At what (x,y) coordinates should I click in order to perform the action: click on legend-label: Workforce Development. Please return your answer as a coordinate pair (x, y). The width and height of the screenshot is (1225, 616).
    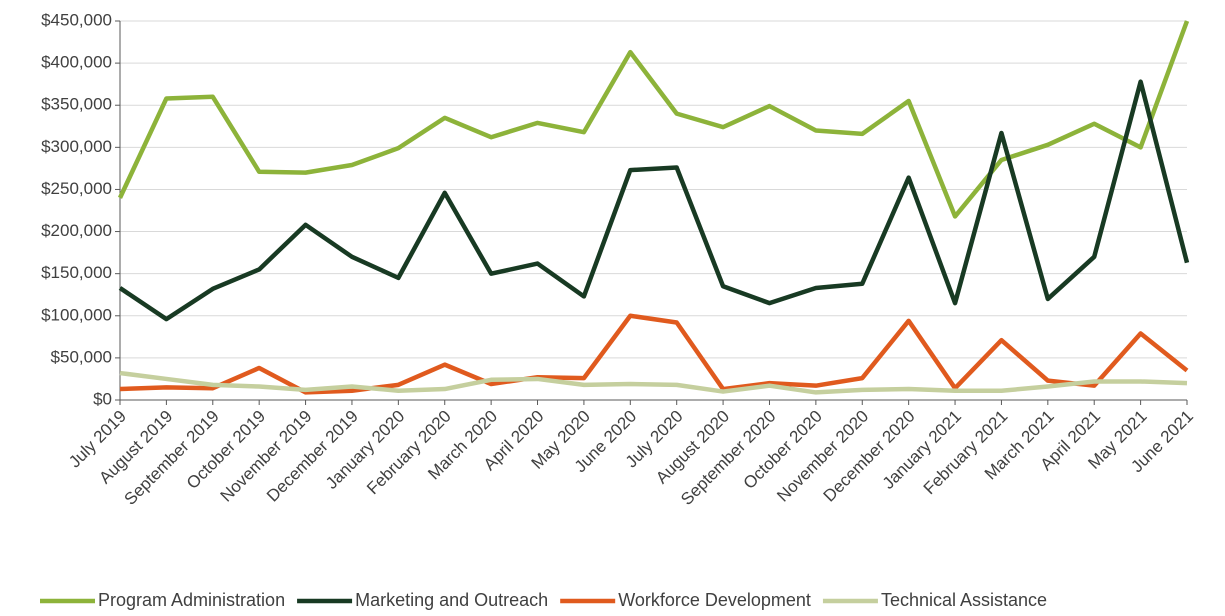
    Looking at the image, I should click on (714, 600).